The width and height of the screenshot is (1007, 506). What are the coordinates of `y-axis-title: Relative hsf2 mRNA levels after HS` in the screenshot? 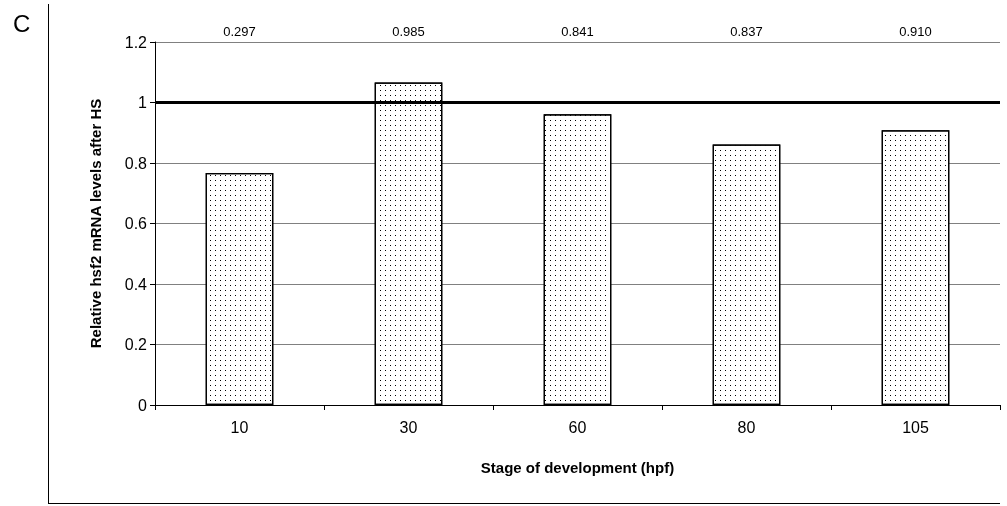 It's located at (95, 223).